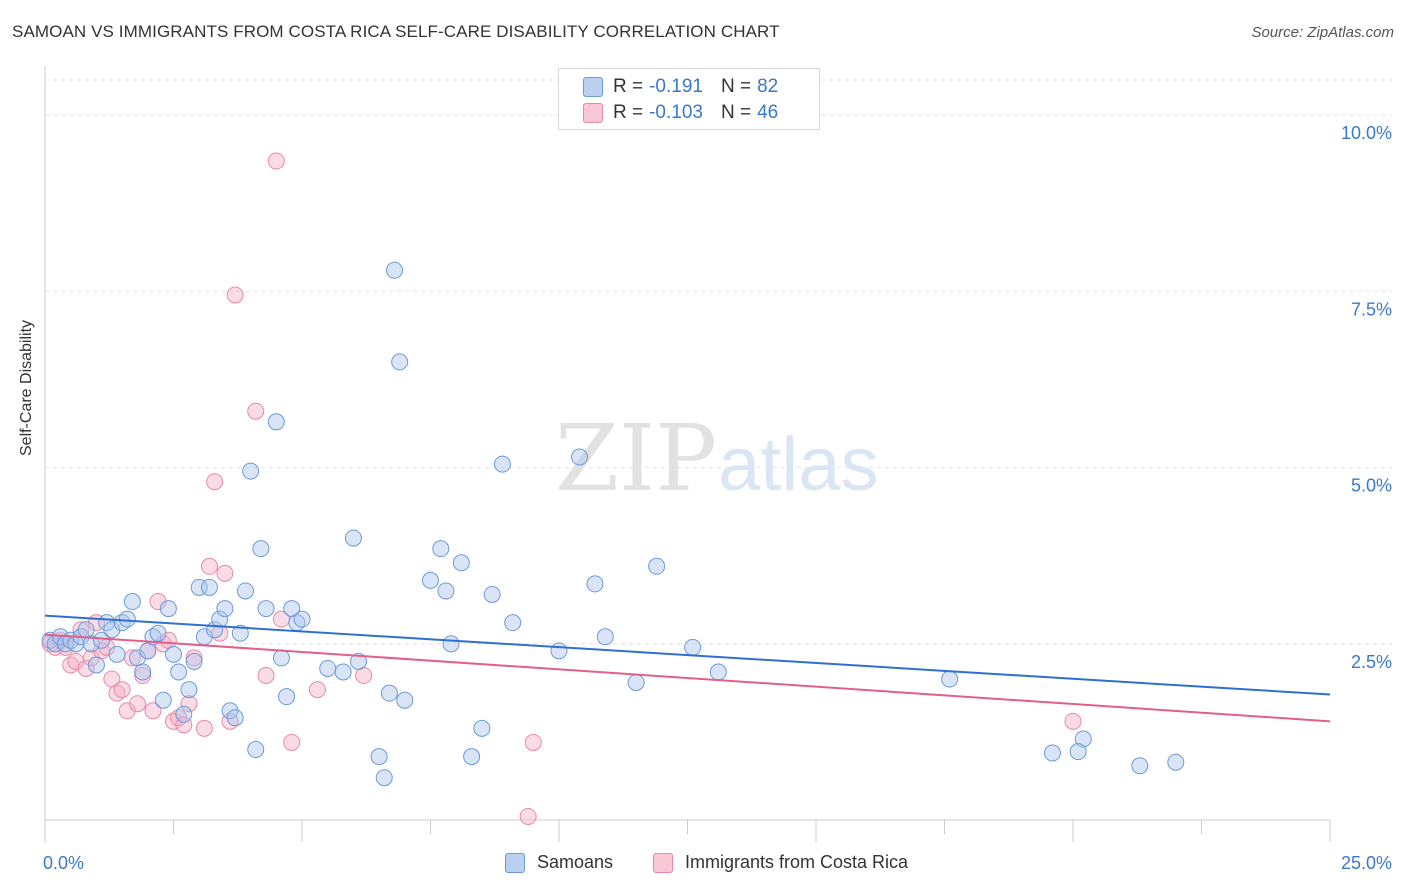 Image resolution: width=1406 pixels, height=892 pixels. I want to click on trend-line-costa-rica, so click(687, 678).